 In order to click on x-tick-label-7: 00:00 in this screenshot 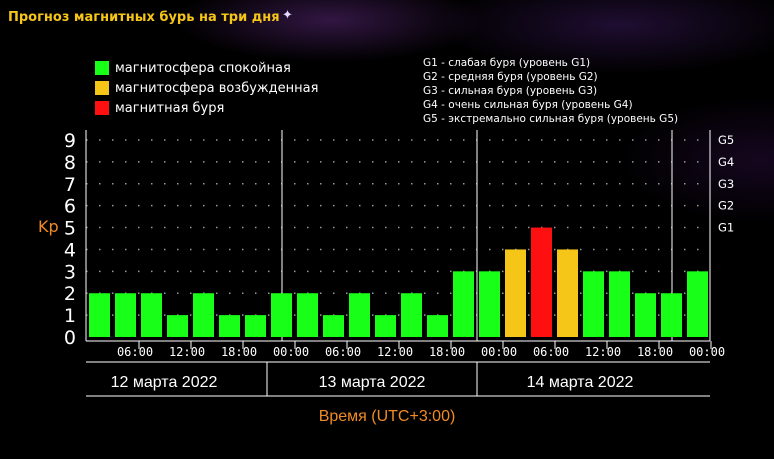, I will do `click(499, 352)`.